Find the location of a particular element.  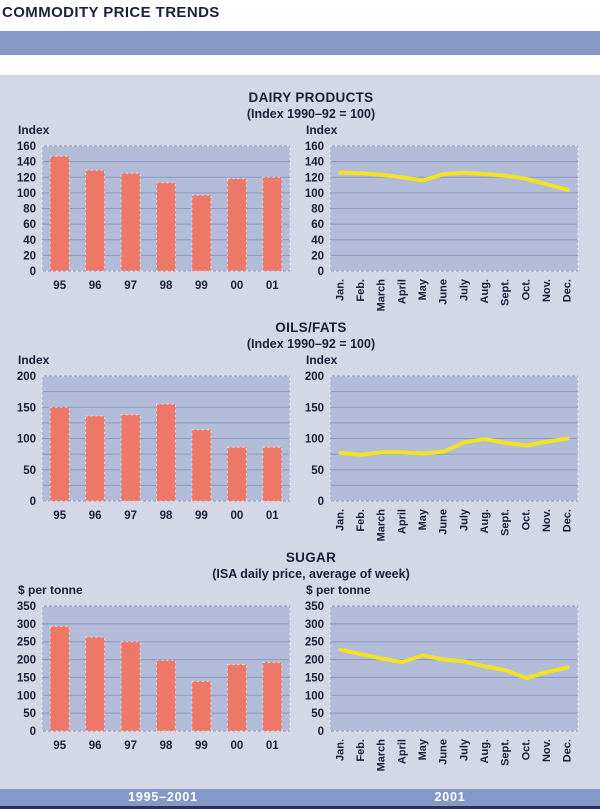

section-title-block: DAIRY PRODUCTS (Index 1990–92 = 100) is located at coordinates (300, 105).